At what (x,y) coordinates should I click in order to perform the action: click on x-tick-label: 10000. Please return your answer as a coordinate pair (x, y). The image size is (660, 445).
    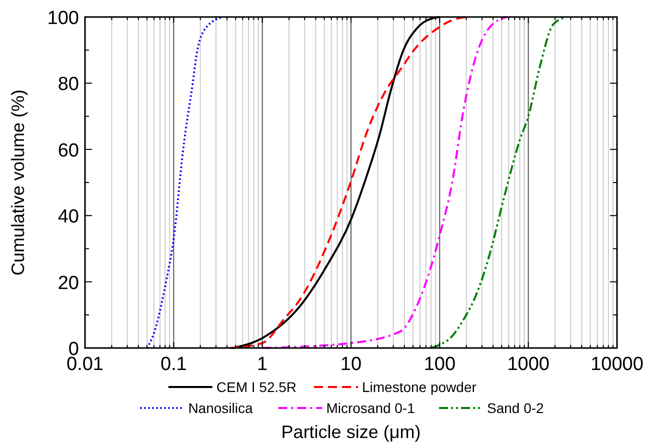
    Looking at the image, I should click on (617, 364).